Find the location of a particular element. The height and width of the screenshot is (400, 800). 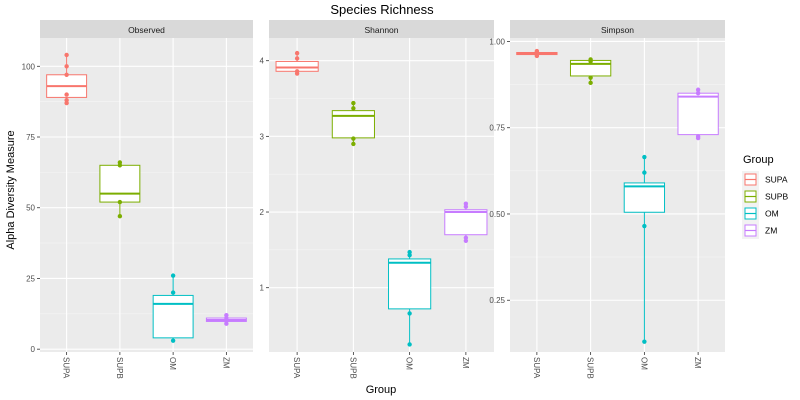

tick-label-y: 0.50 is located at coordinates (497, 214).